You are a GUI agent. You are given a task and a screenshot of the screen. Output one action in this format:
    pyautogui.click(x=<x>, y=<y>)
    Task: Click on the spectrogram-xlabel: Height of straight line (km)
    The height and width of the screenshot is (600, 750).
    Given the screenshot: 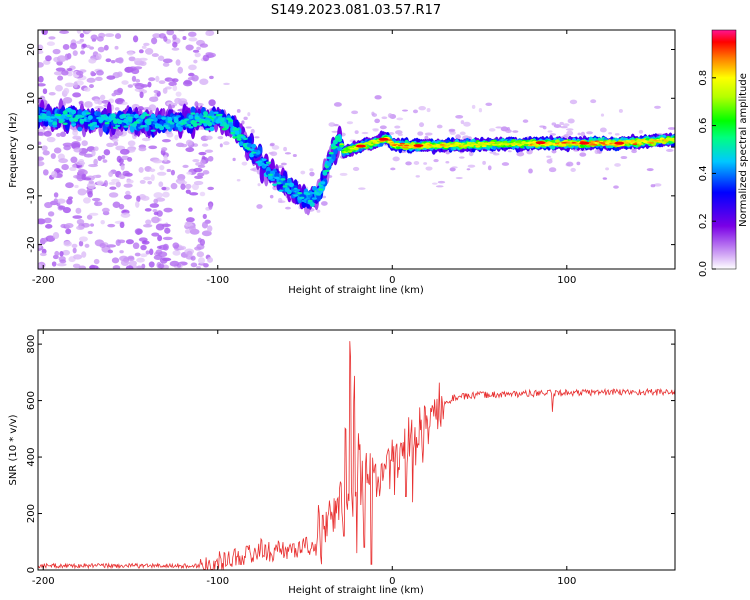 What is the action you would take?
    pyautogui.click(x=356, y=290)
    